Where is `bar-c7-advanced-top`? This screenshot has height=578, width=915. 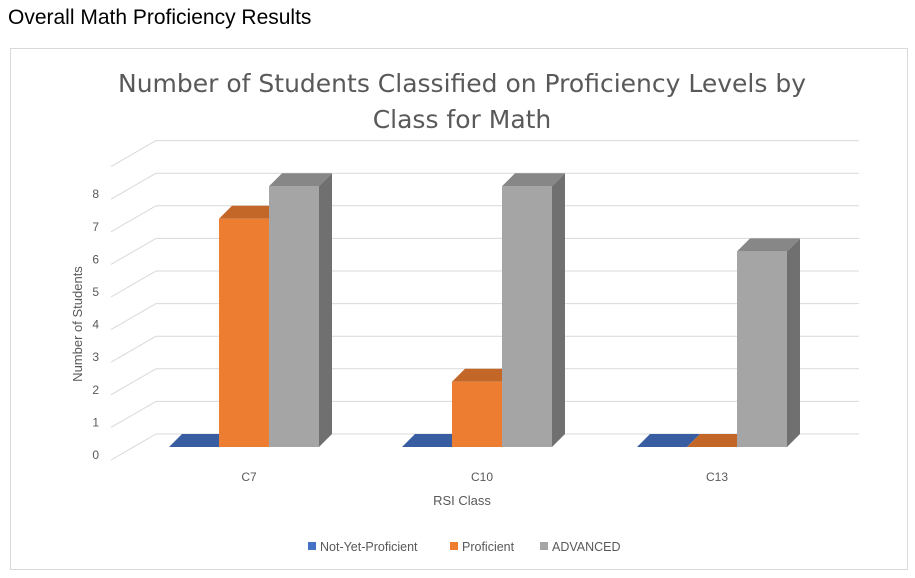 bar-c7-advanced-top is located at coordinates (300, 180).